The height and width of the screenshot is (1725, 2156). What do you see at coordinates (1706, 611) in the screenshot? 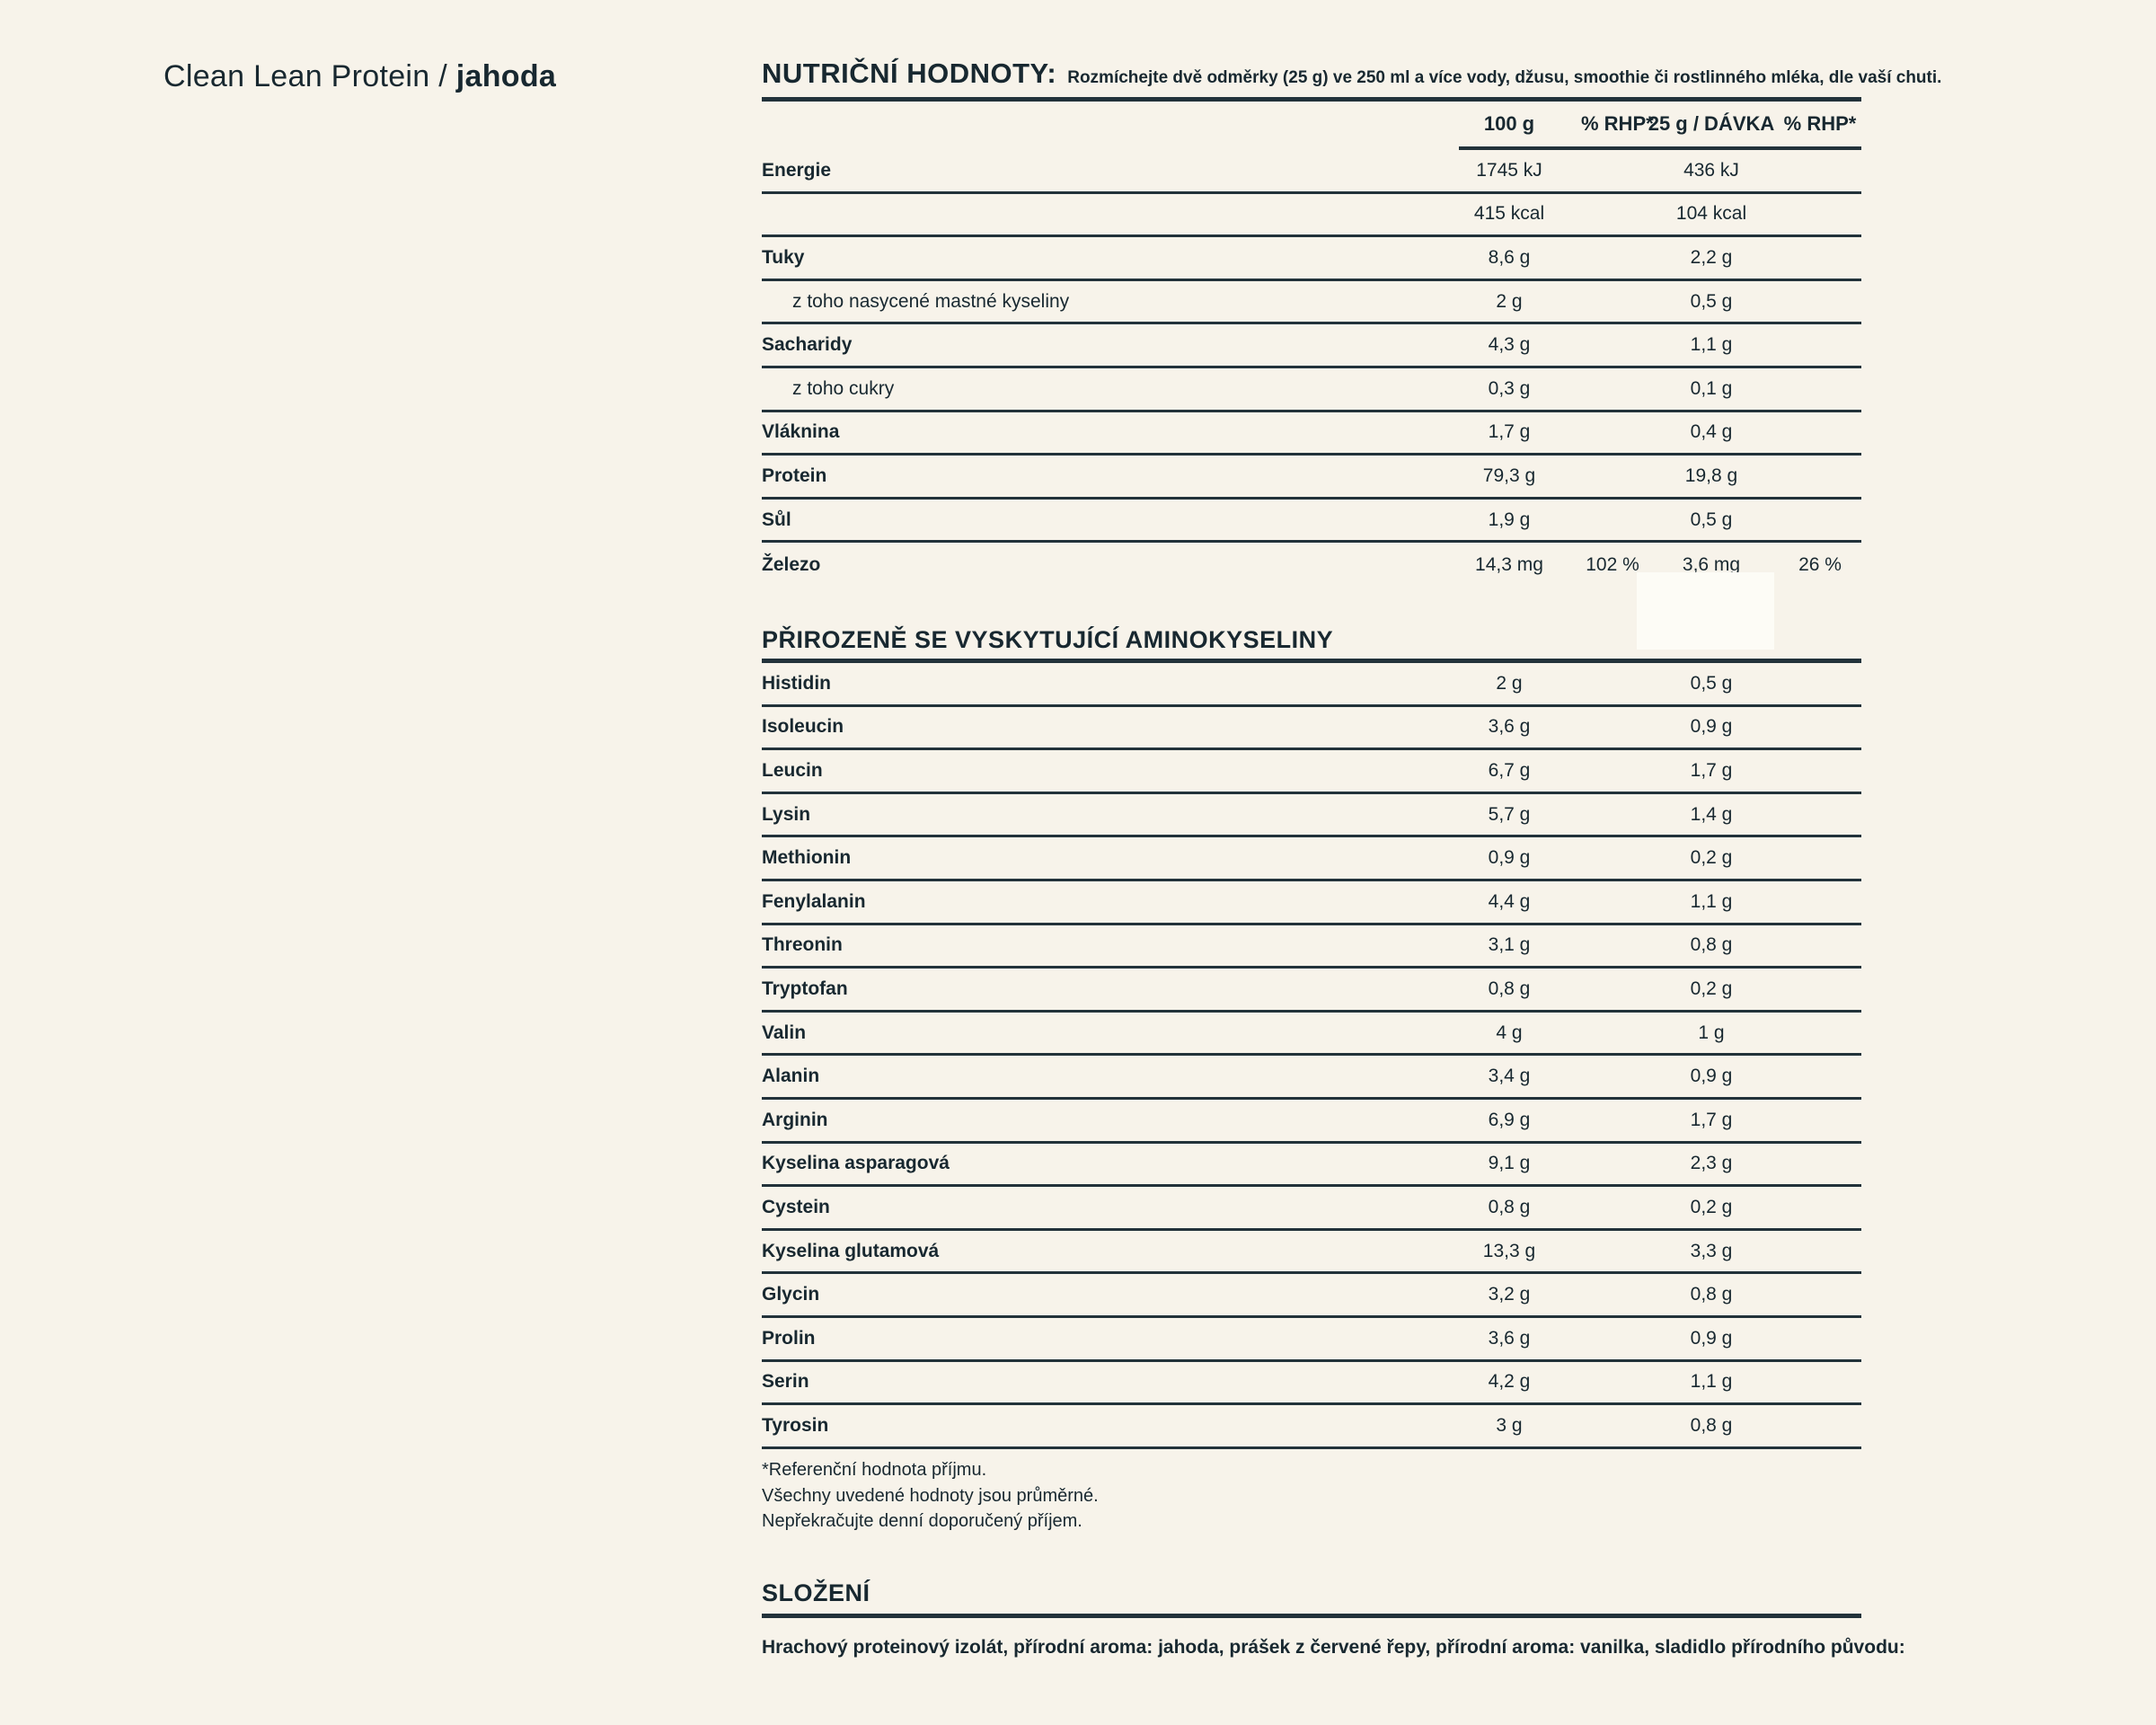
I see `background-patch` at bounding box center [1706, 611].